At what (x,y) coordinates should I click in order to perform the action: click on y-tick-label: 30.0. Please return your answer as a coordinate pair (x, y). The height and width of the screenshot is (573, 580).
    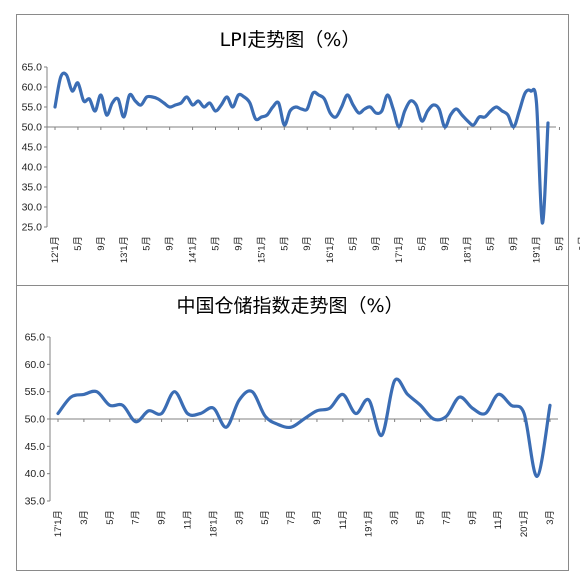
    Looking at the image, I should click on (32, 208).